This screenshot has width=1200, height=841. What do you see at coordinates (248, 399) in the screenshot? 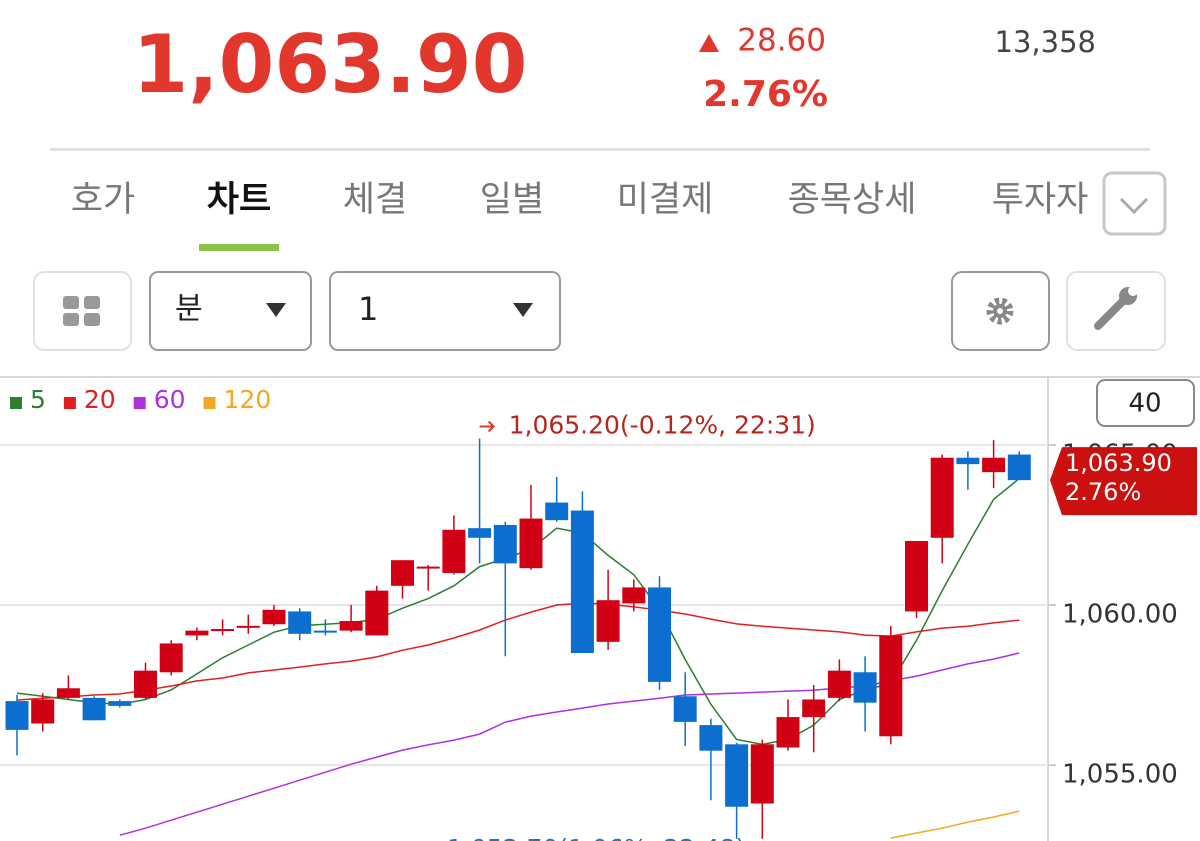
I see `legend-label: 120` at bounding box center [248, 399].